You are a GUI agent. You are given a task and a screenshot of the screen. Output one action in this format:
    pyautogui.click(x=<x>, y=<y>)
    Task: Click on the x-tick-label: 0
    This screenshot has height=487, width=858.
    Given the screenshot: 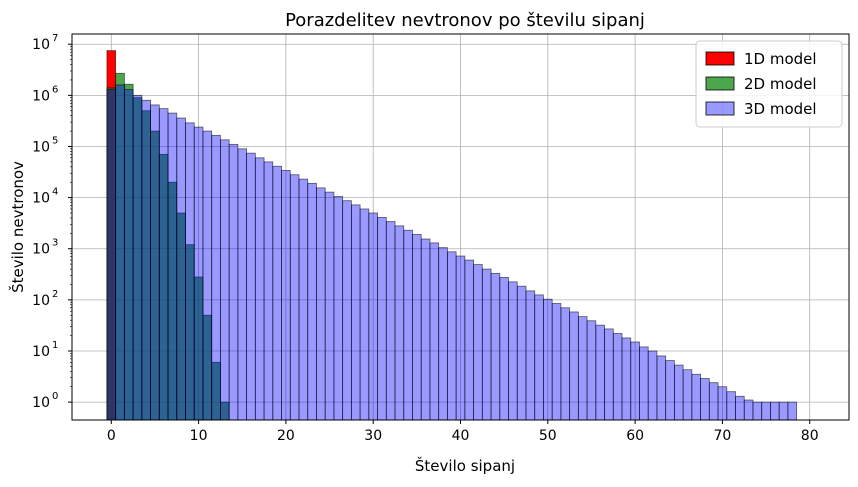 What is the action you would take?
    pyautogui.click(x=111, y=436)
    